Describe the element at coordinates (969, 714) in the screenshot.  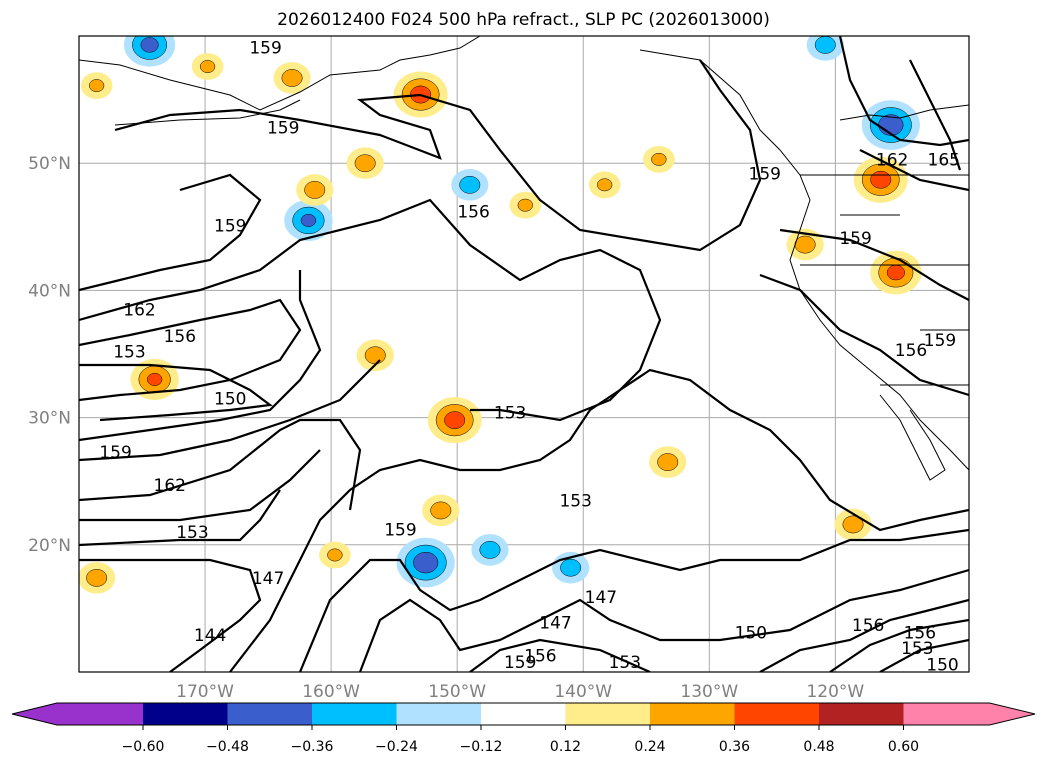
I see `colorbar-extend-high` at that location.